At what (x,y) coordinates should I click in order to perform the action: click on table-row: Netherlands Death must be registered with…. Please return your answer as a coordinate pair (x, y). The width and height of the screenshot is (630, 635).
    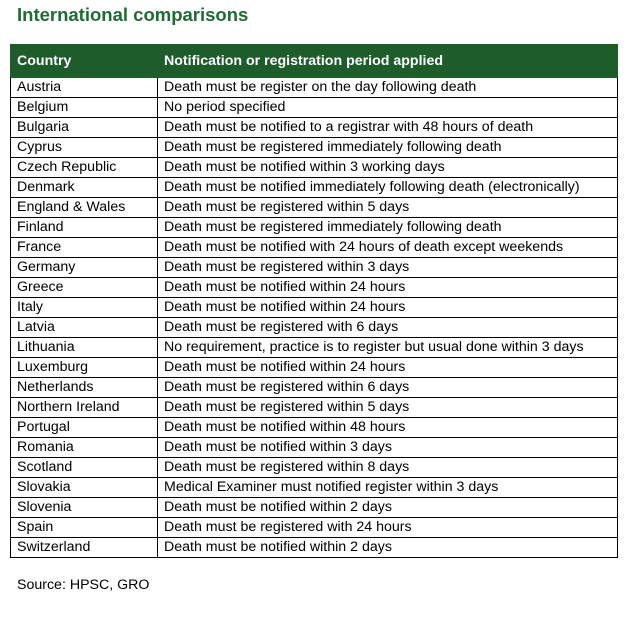
    Looking at the image, I should click on (314, 387).